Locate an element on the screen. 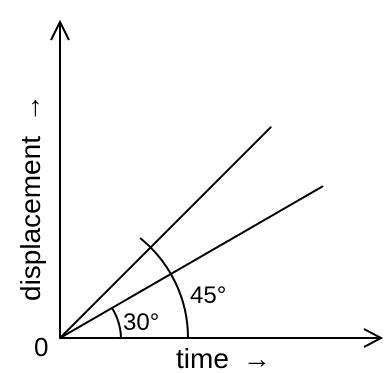  angle-label-30: 30° is located at coordinates (141, 322).